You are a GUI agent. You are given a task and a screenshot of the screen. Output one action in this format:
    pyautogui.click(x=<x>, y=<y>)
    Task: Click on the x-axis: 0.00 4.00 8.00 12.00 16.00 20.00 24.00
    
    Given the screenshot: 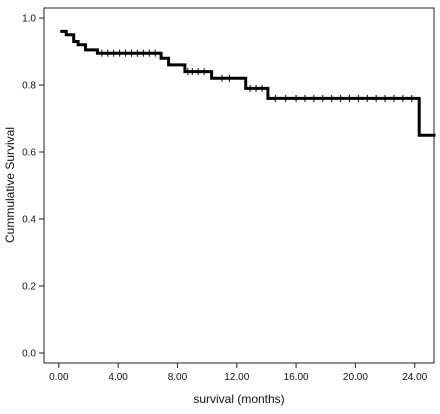 What is the action you would take?
    pyautogui.click(x=238, y=373)
    